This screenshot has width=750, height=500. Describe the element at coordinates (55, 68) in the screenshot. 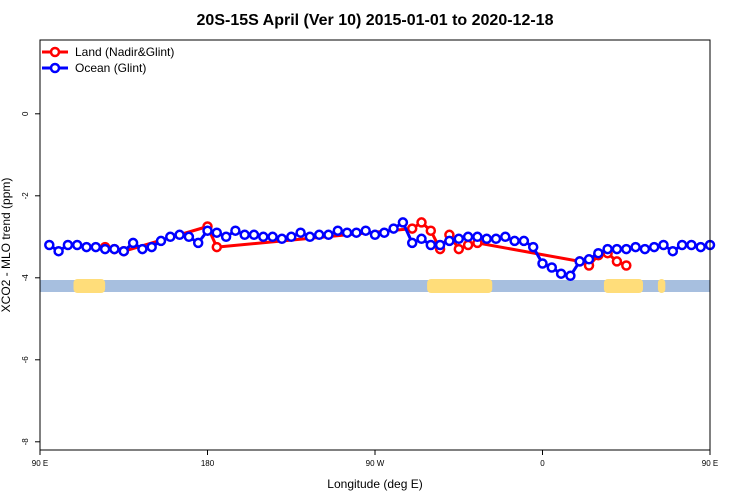

I see `legend-ocean-marker` at that location.